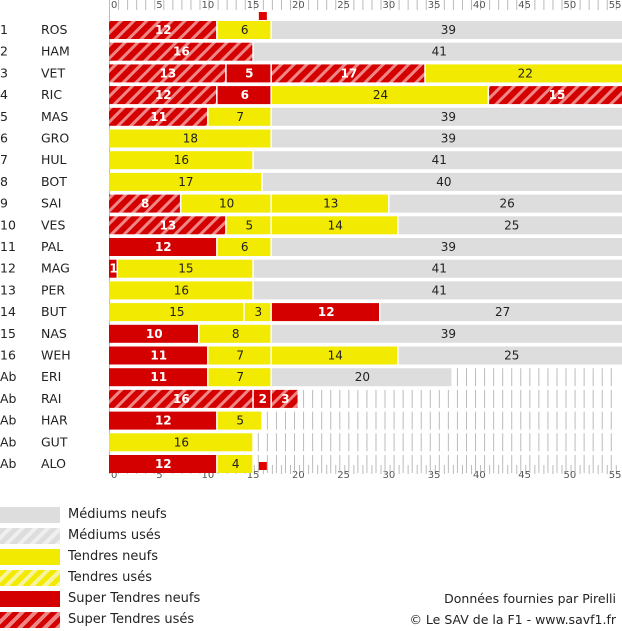 The height and width of the screenshot is (631, 622). What do you see at coordinates (259, 312) in the screenshot?
I see `stint-label: 3` at bounding box center [259, 312].